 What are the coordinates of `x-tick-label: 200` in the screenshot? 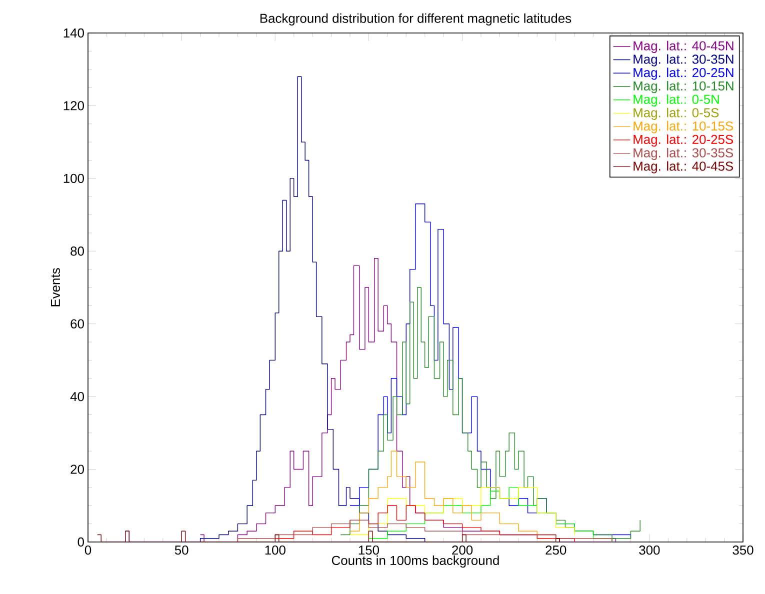 It's located at (462, 550).